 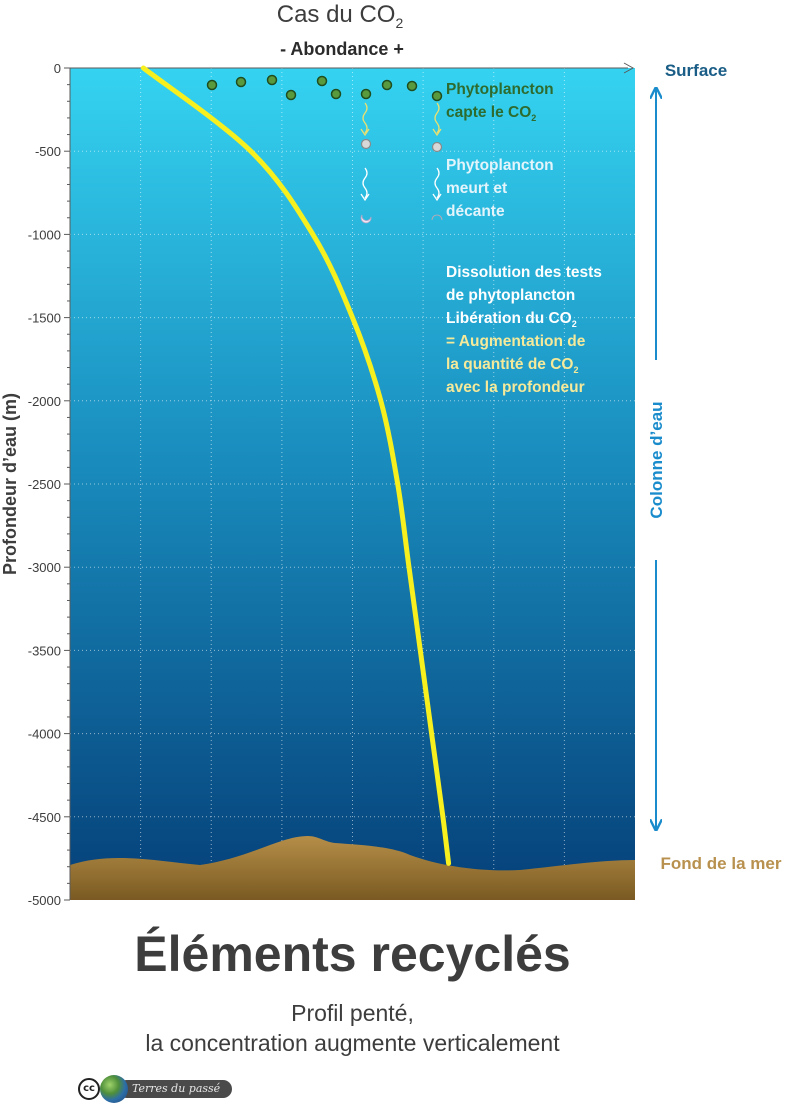 I want to click on annotation-phyto-capture: Phytoplancton capte le CO2, so click(x=500, y=102).